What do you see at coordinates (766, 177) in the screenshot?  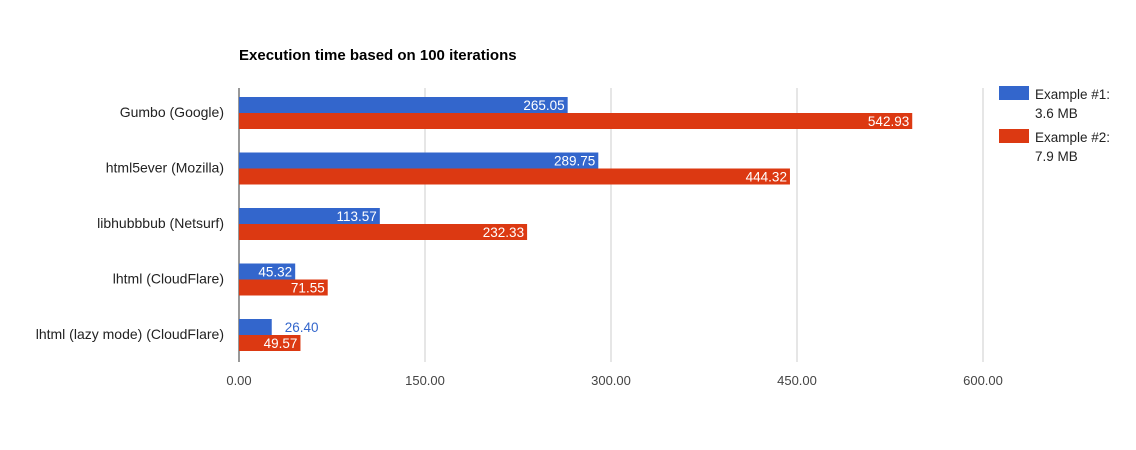 I see `data-label: 444.32` at bounding box center [766, 177].